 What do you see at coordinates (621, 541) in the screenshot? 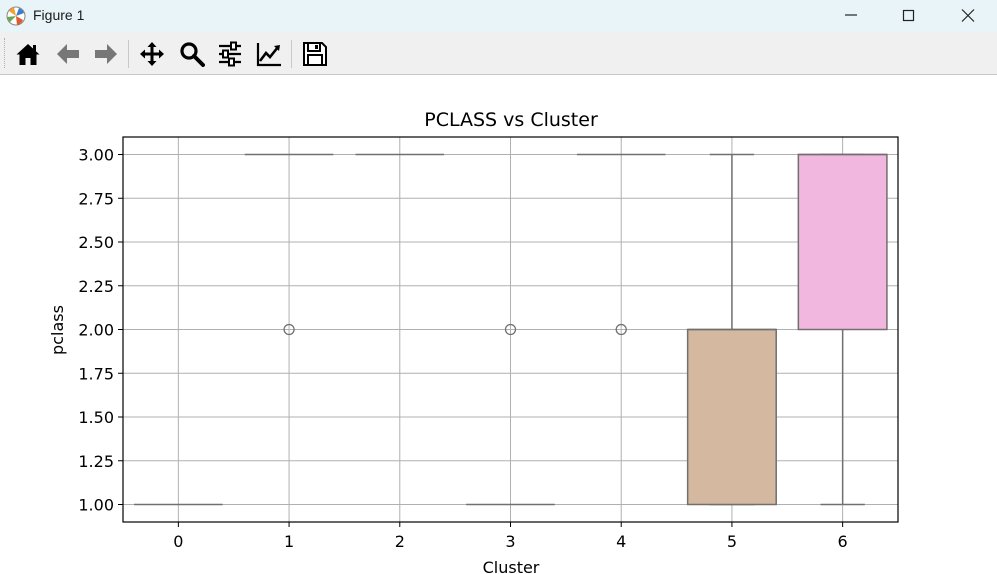
I see `x-tick-label: 4` at bounding box center [621, 541].